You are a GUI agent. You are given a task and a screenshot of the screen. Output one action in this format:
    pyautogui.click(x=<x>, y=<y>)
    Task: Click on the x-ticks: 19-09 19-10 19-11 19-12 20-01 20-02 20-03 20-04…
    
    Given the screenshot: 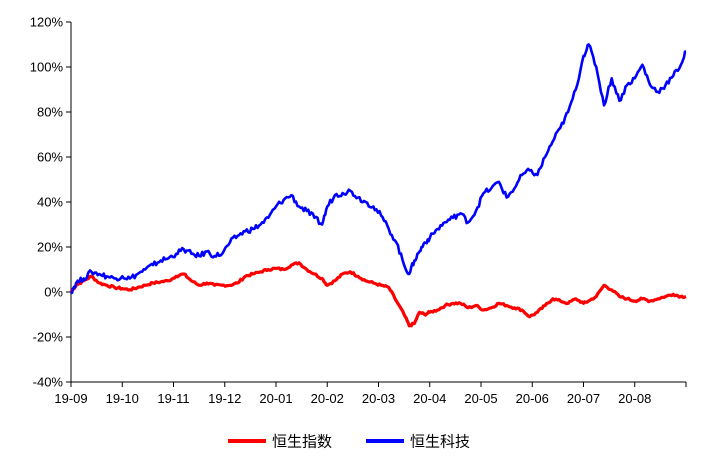 What is the action you would take?
    pyautogui.click(x=370, y=394)
    